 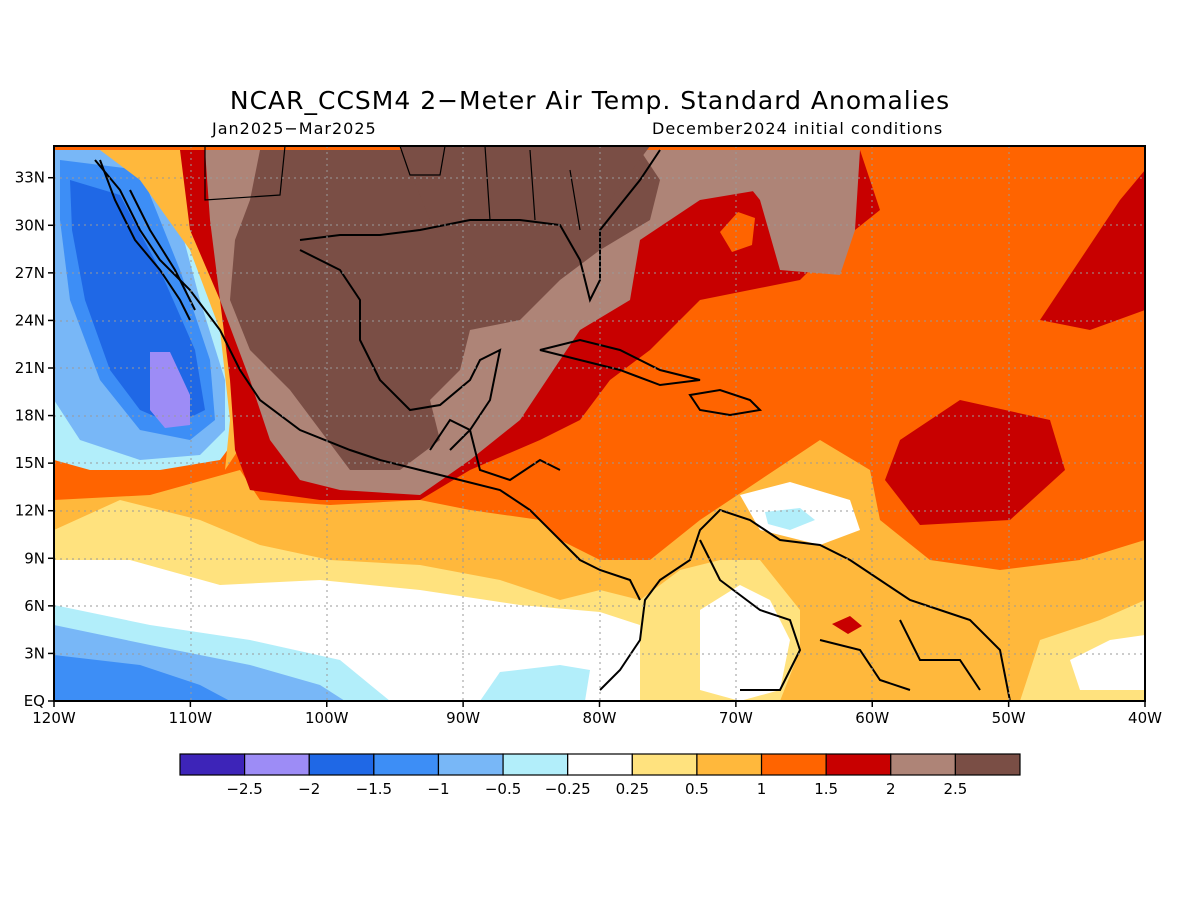 I want to click on cuba, so click(x=620, y=362).